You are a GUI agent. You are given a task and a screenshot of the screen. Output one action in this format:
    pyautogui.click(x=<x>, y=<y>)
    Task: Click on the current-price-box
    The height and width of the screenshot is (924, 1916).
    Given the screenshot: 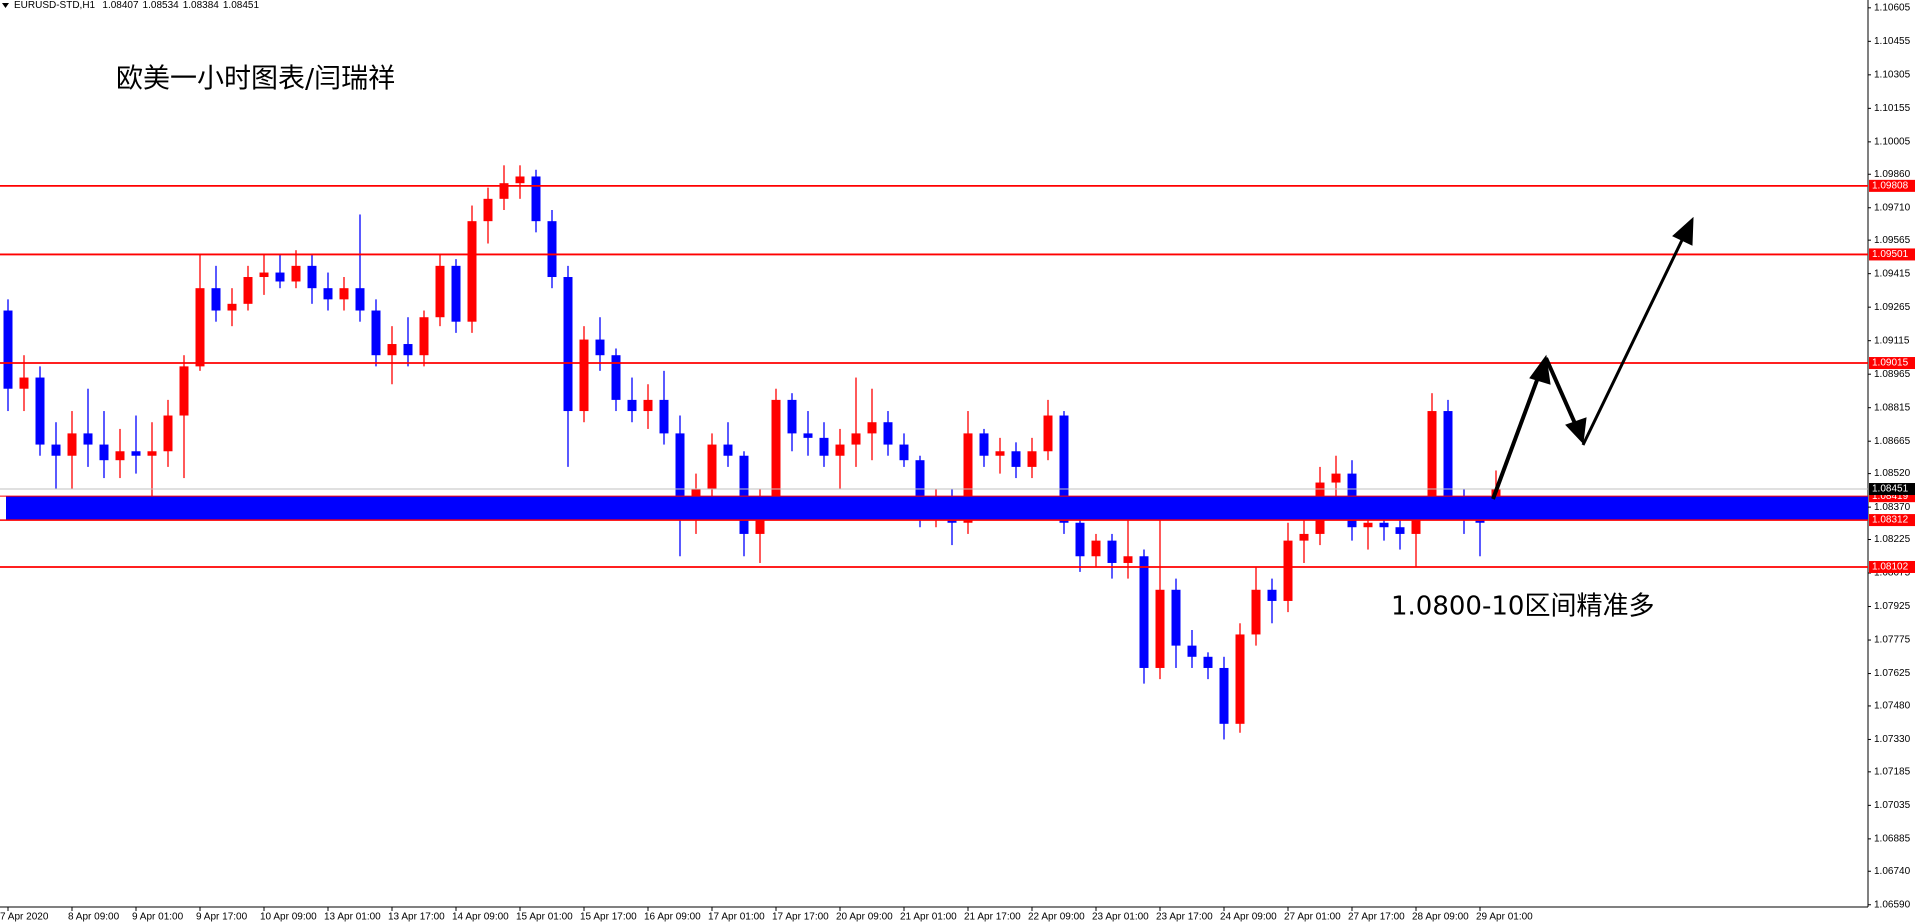 What is the action you would take?
    pyautogui.click(x=1892, y=489)
    